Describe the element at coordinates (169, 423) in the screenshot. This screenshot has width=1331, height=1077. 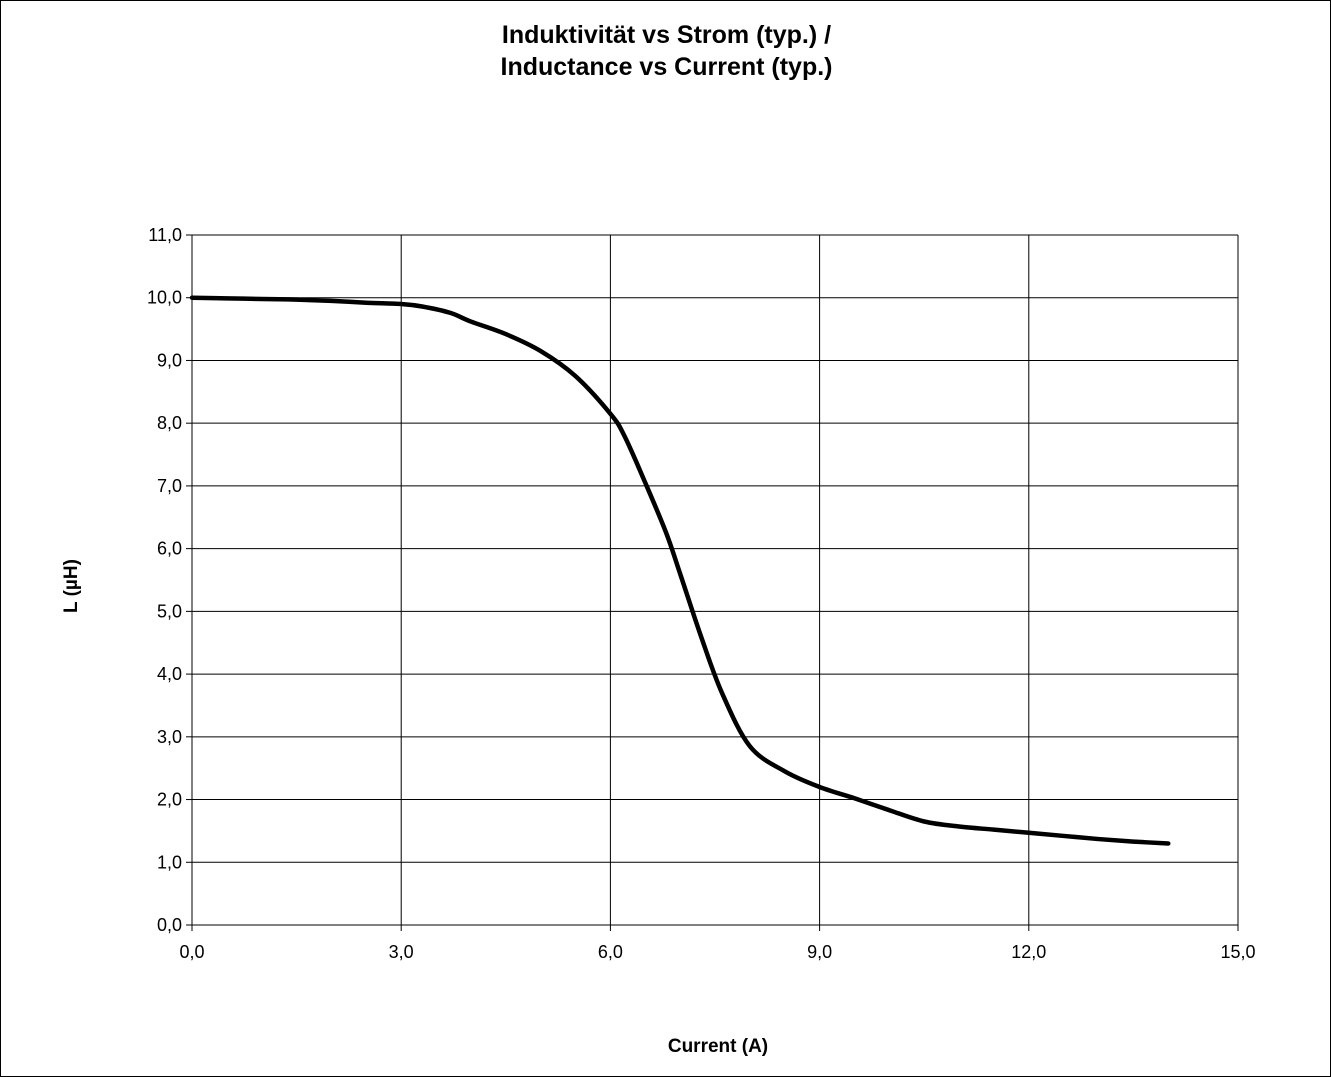
I see `y-tick-label: 8,0` at that location.